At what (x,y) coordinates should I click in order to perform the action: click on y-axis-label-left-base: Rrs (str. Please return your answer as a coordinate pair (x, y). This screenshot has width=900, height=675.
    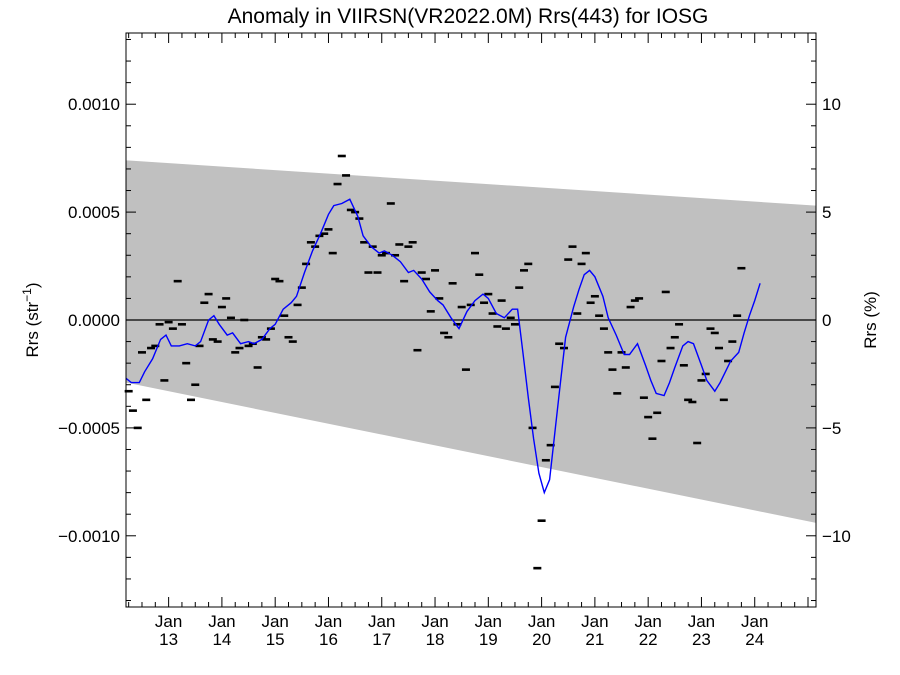
    Looking at the image, I should click on (32, 329).